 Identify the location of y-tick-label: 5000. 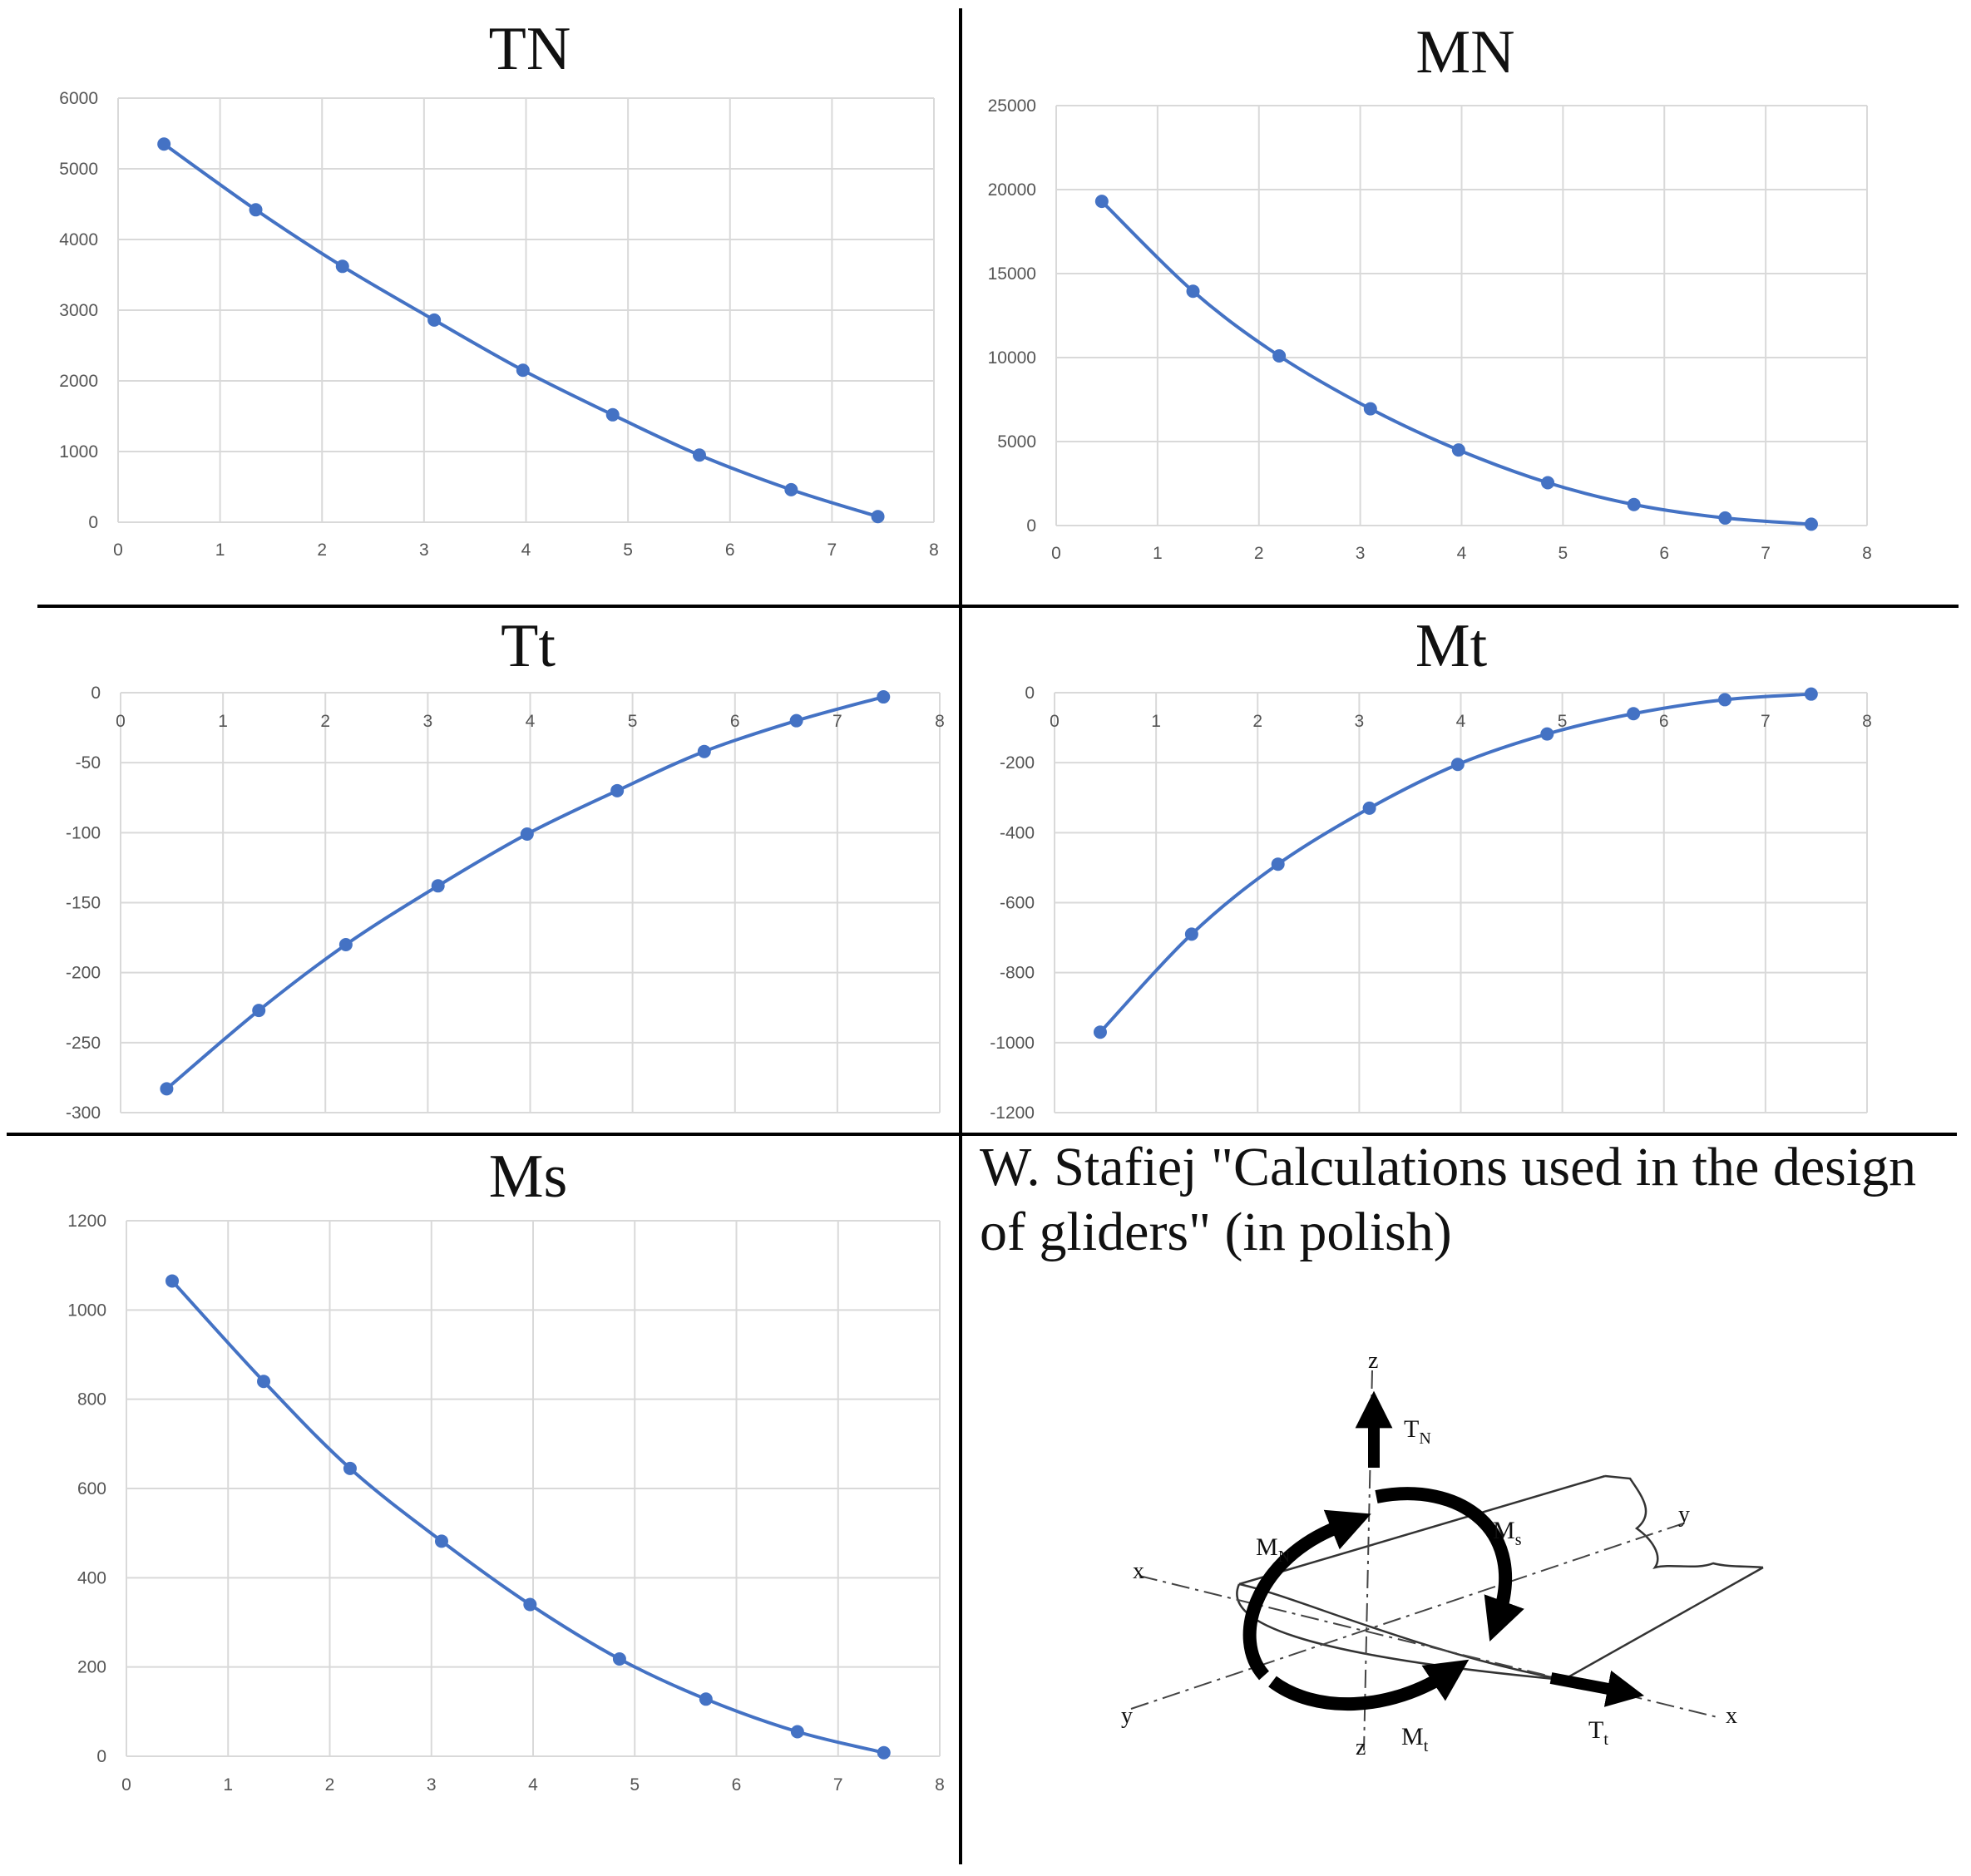
(1017, 442).